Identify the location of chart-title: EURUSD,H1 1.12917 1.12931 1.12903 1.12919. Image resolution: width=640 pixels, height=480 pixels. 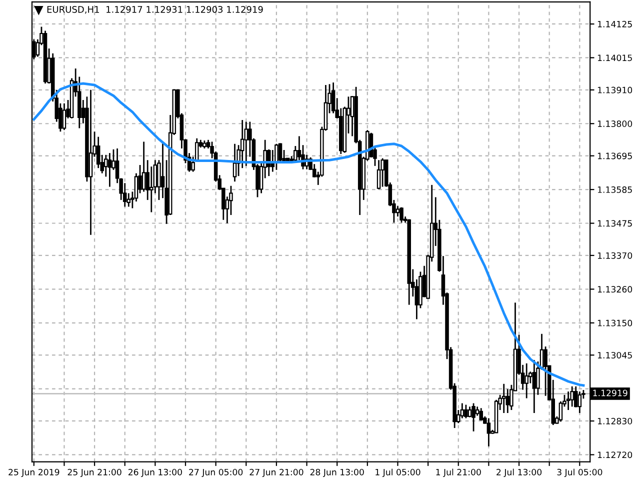
(155, 10).